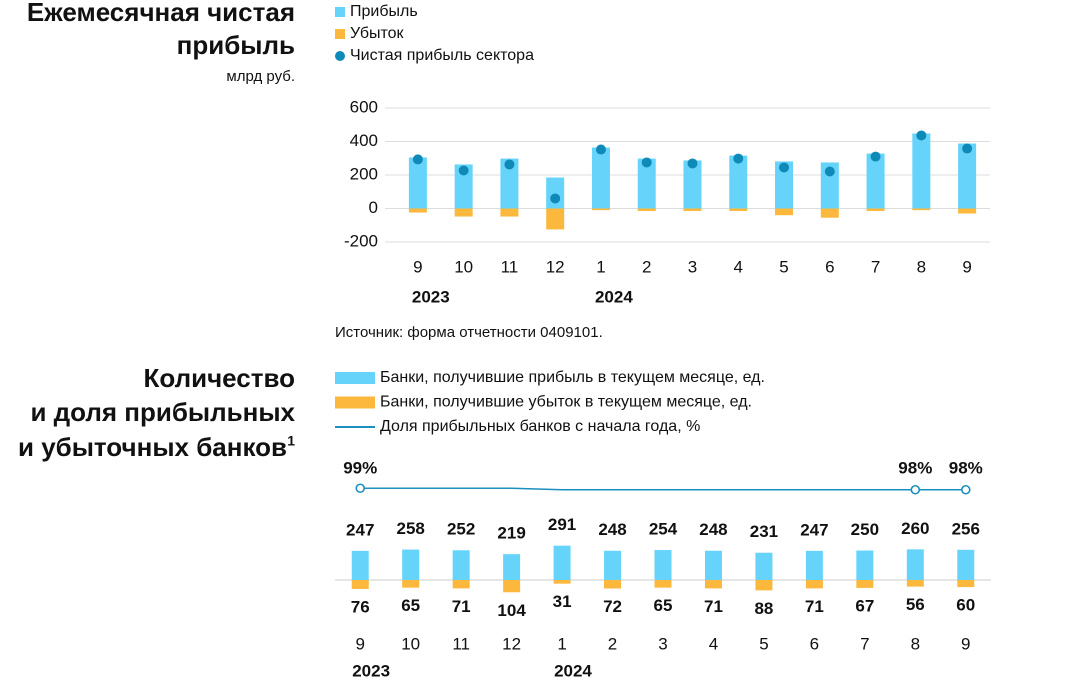  What do you see at coordinates (461, 529) in the screenshot?
I see `data-label: 252` at bounding box center [461, 529].